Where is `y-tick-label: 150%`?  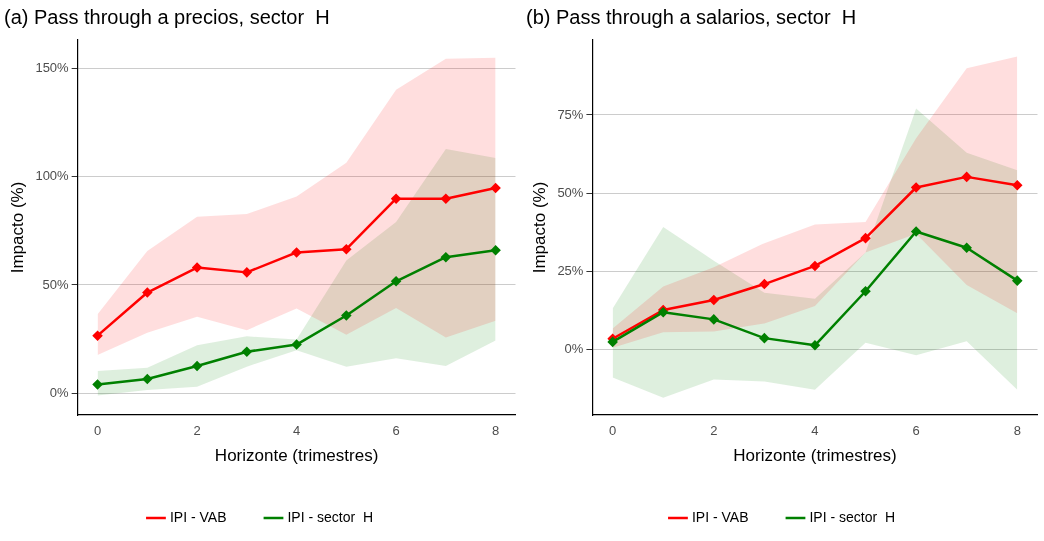
y-tick-label: 150% is located at coordinates (52, 67).